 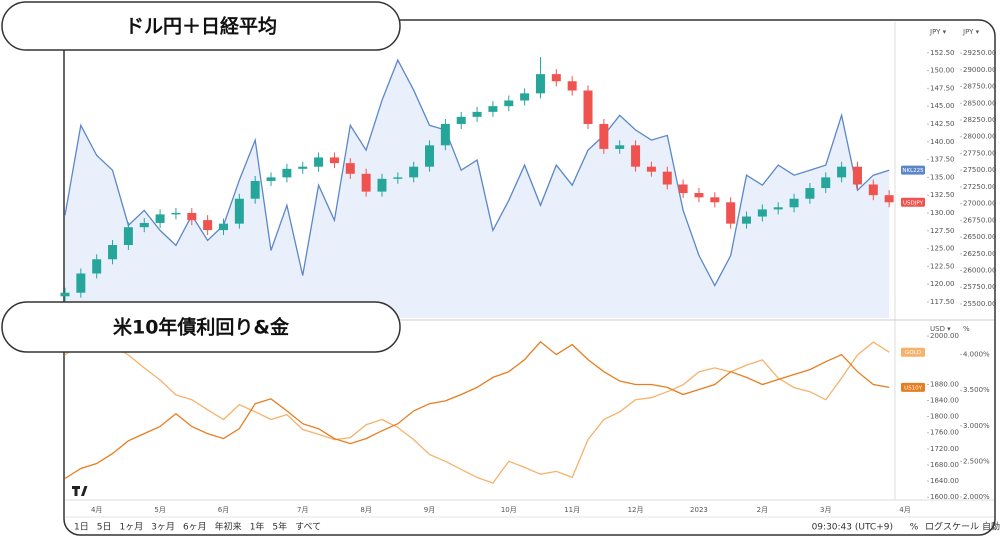 What do you see at coordinates (944, 417) in the screenshot?
I see `y-tick-label: 1800.00` at bounding box center [944, 417].